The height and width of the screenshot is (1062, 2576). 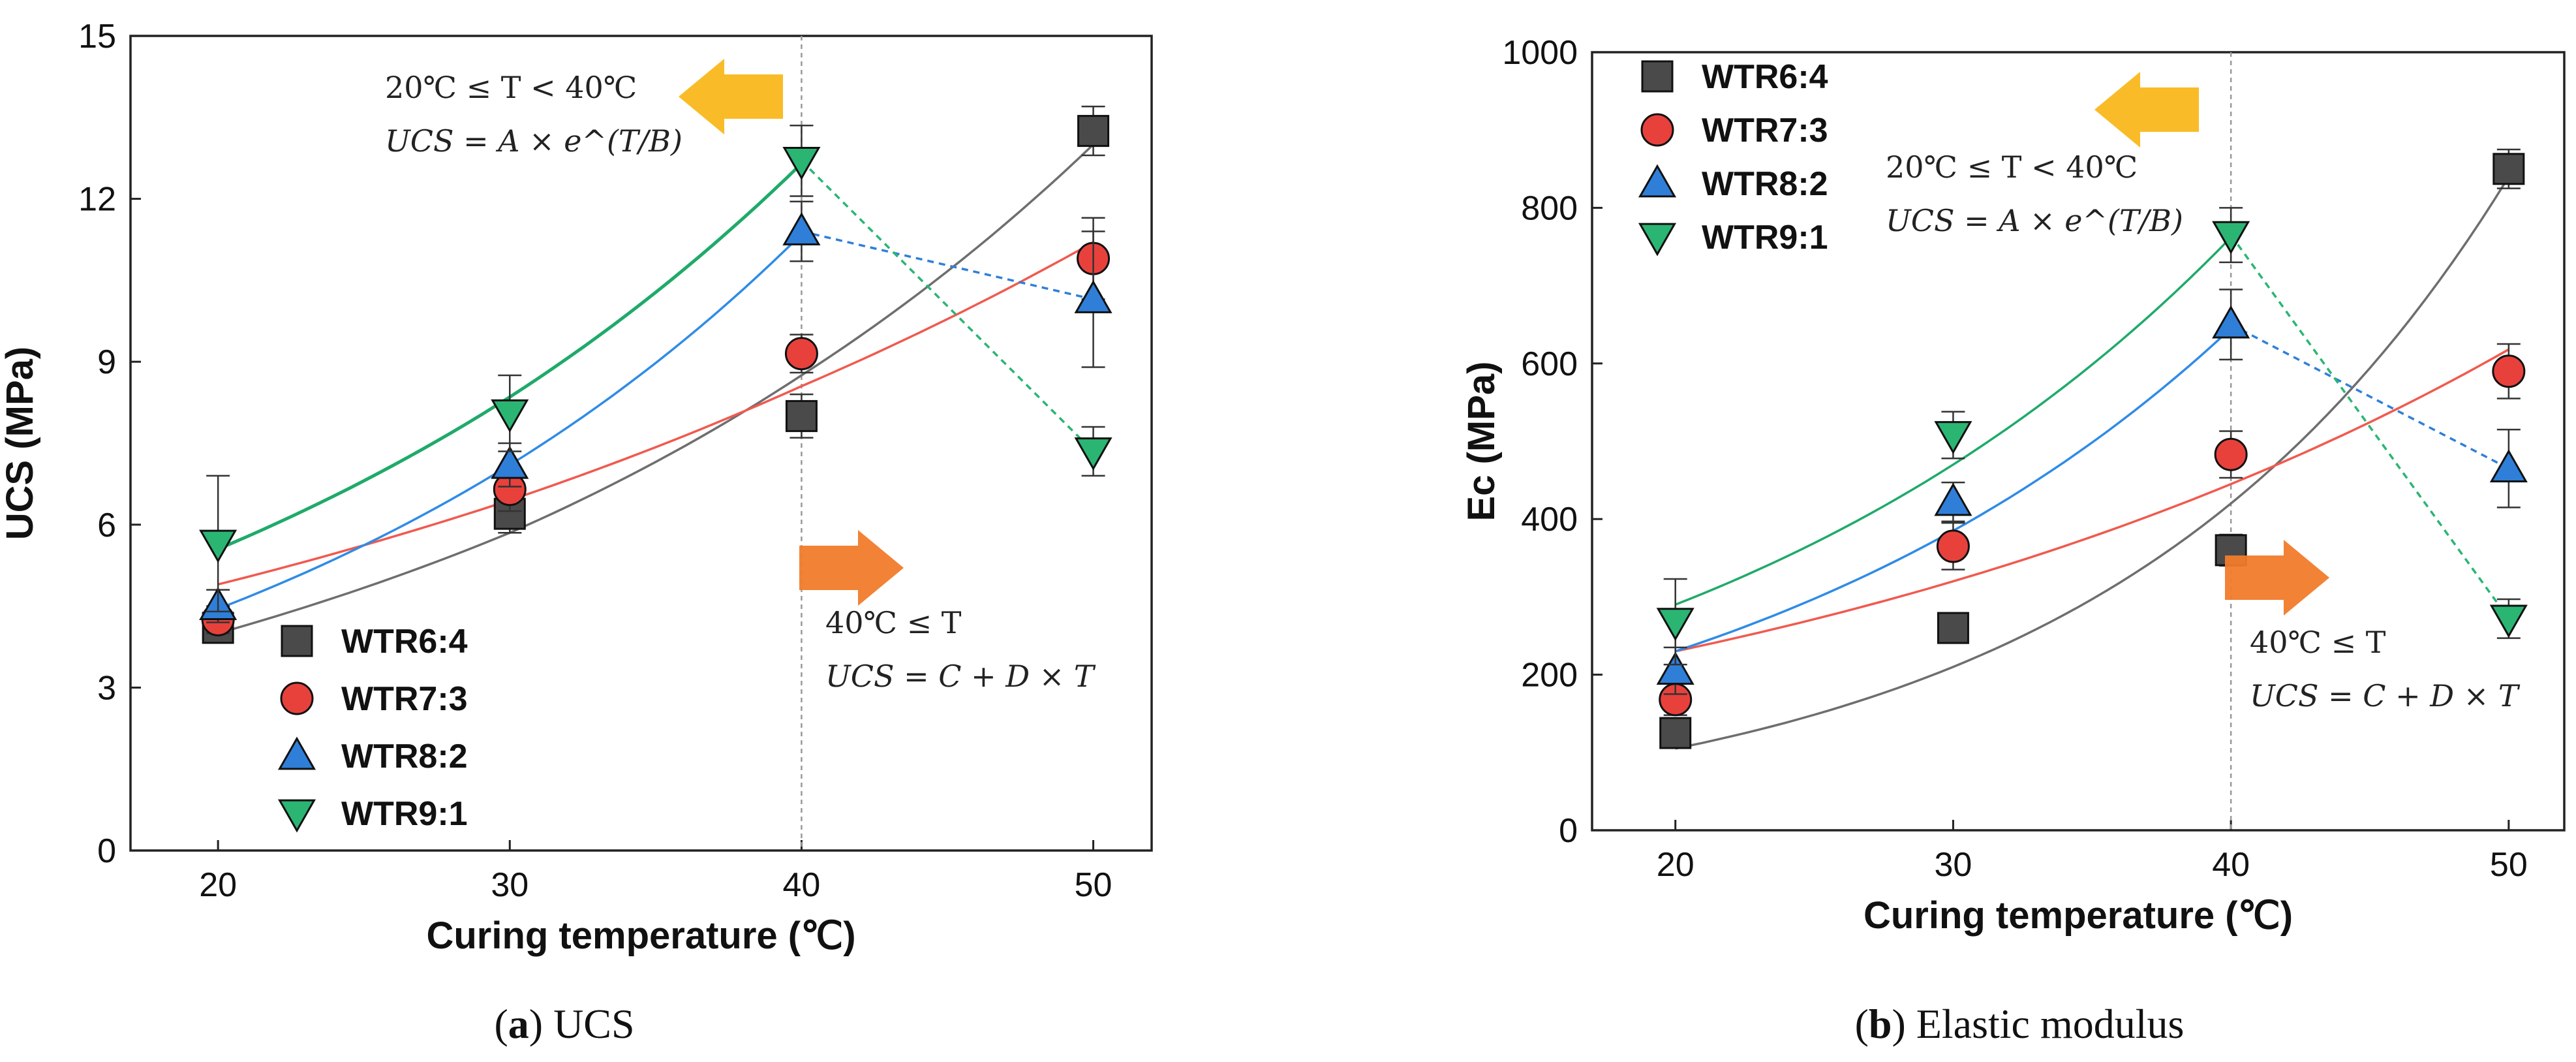 What do you see at coordinates (2078, 915) in the screenshot?
I see `x-axis-title: Curing temperature (℃)` at bounding box center [2078, 915].